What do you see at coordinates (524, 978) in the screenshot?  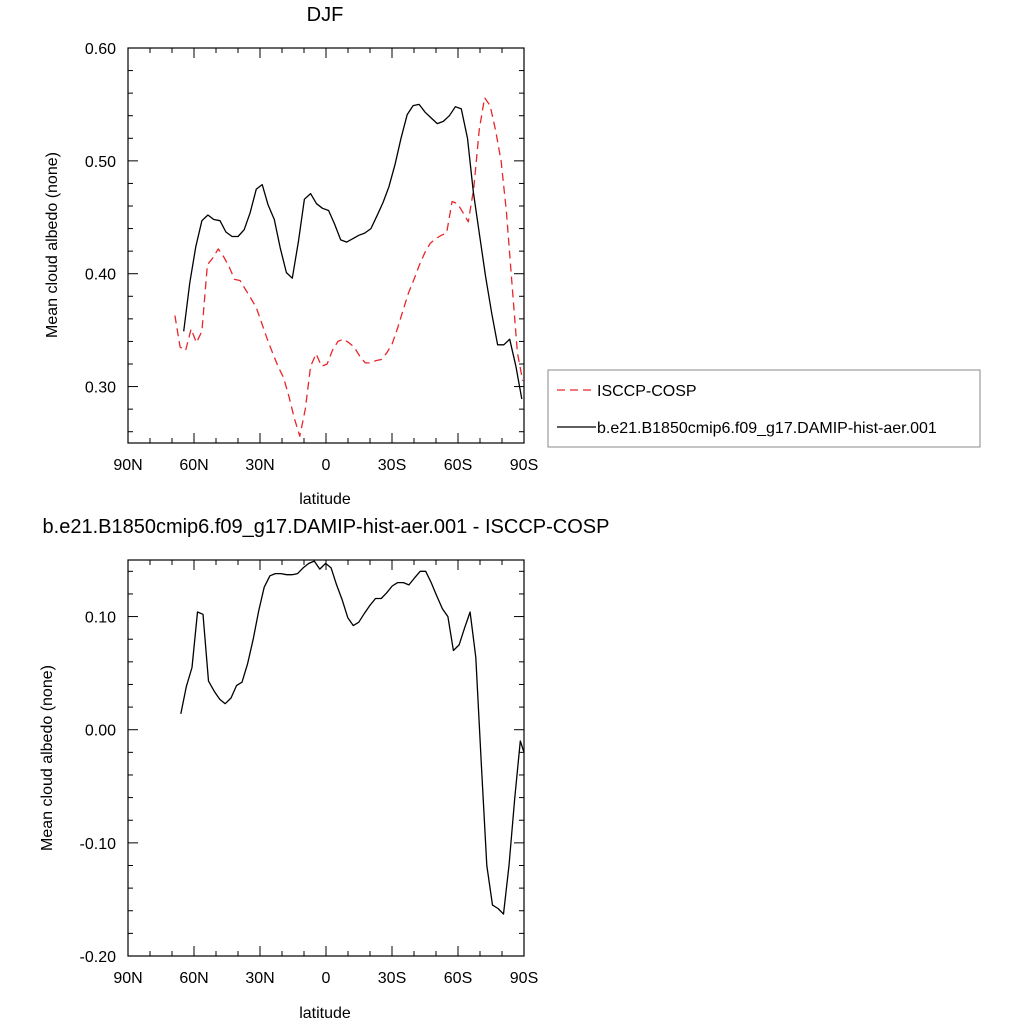 I see `bottom-chart-x-tick-label-90s: 90S` at bounding box center [524, 978].